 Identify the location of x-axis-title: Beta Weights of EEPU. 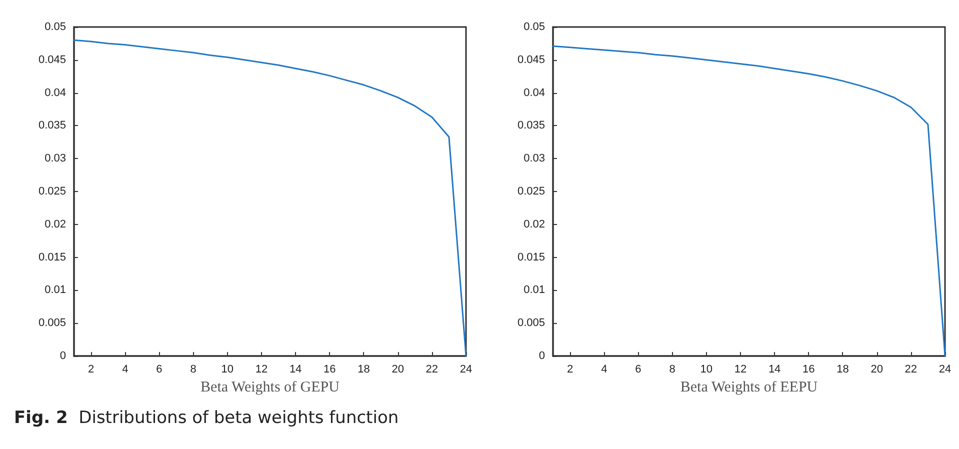
(749, 388).